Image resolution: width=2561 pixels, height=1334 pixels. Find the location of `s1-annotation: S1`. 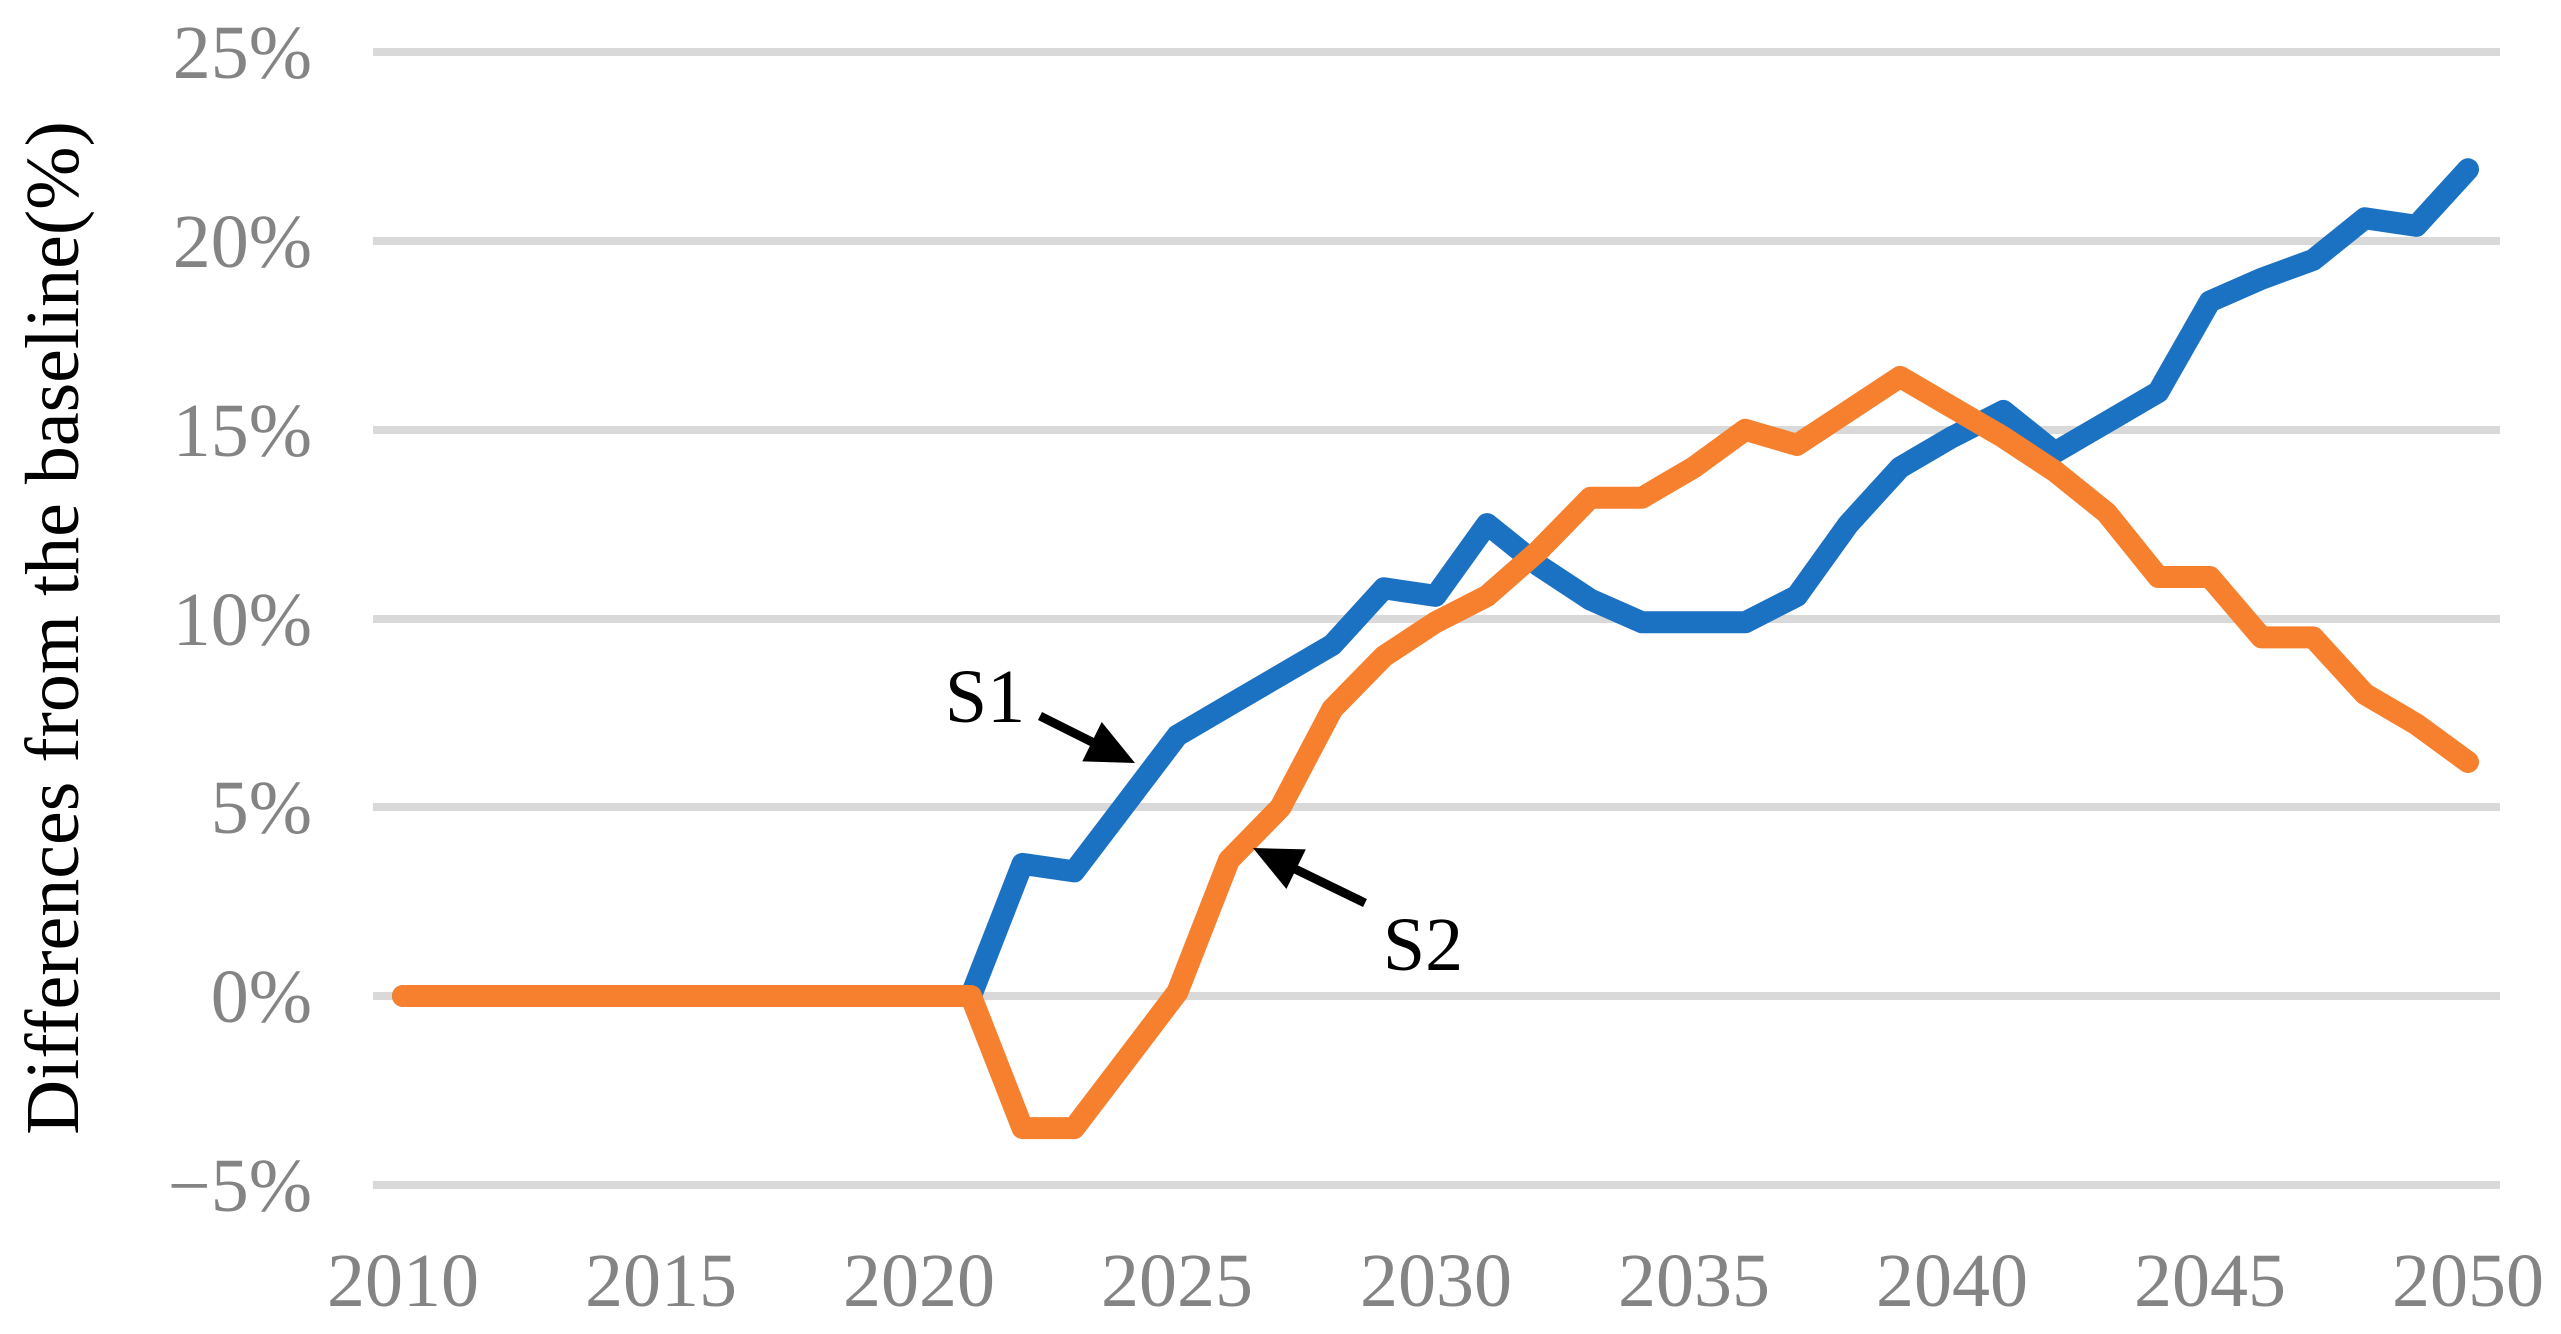

s1-annotation: S1 is located at coordinates (1040, 709).